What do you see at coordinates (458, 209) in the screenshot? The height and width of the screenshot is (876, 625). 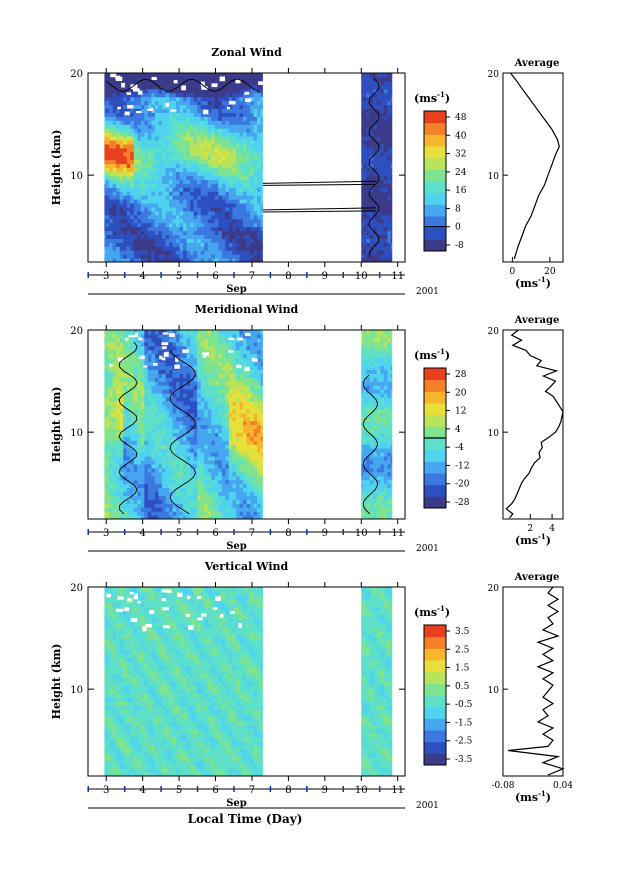 I see `colorbar-tick-label: 8` at bounding box center [458, 209].